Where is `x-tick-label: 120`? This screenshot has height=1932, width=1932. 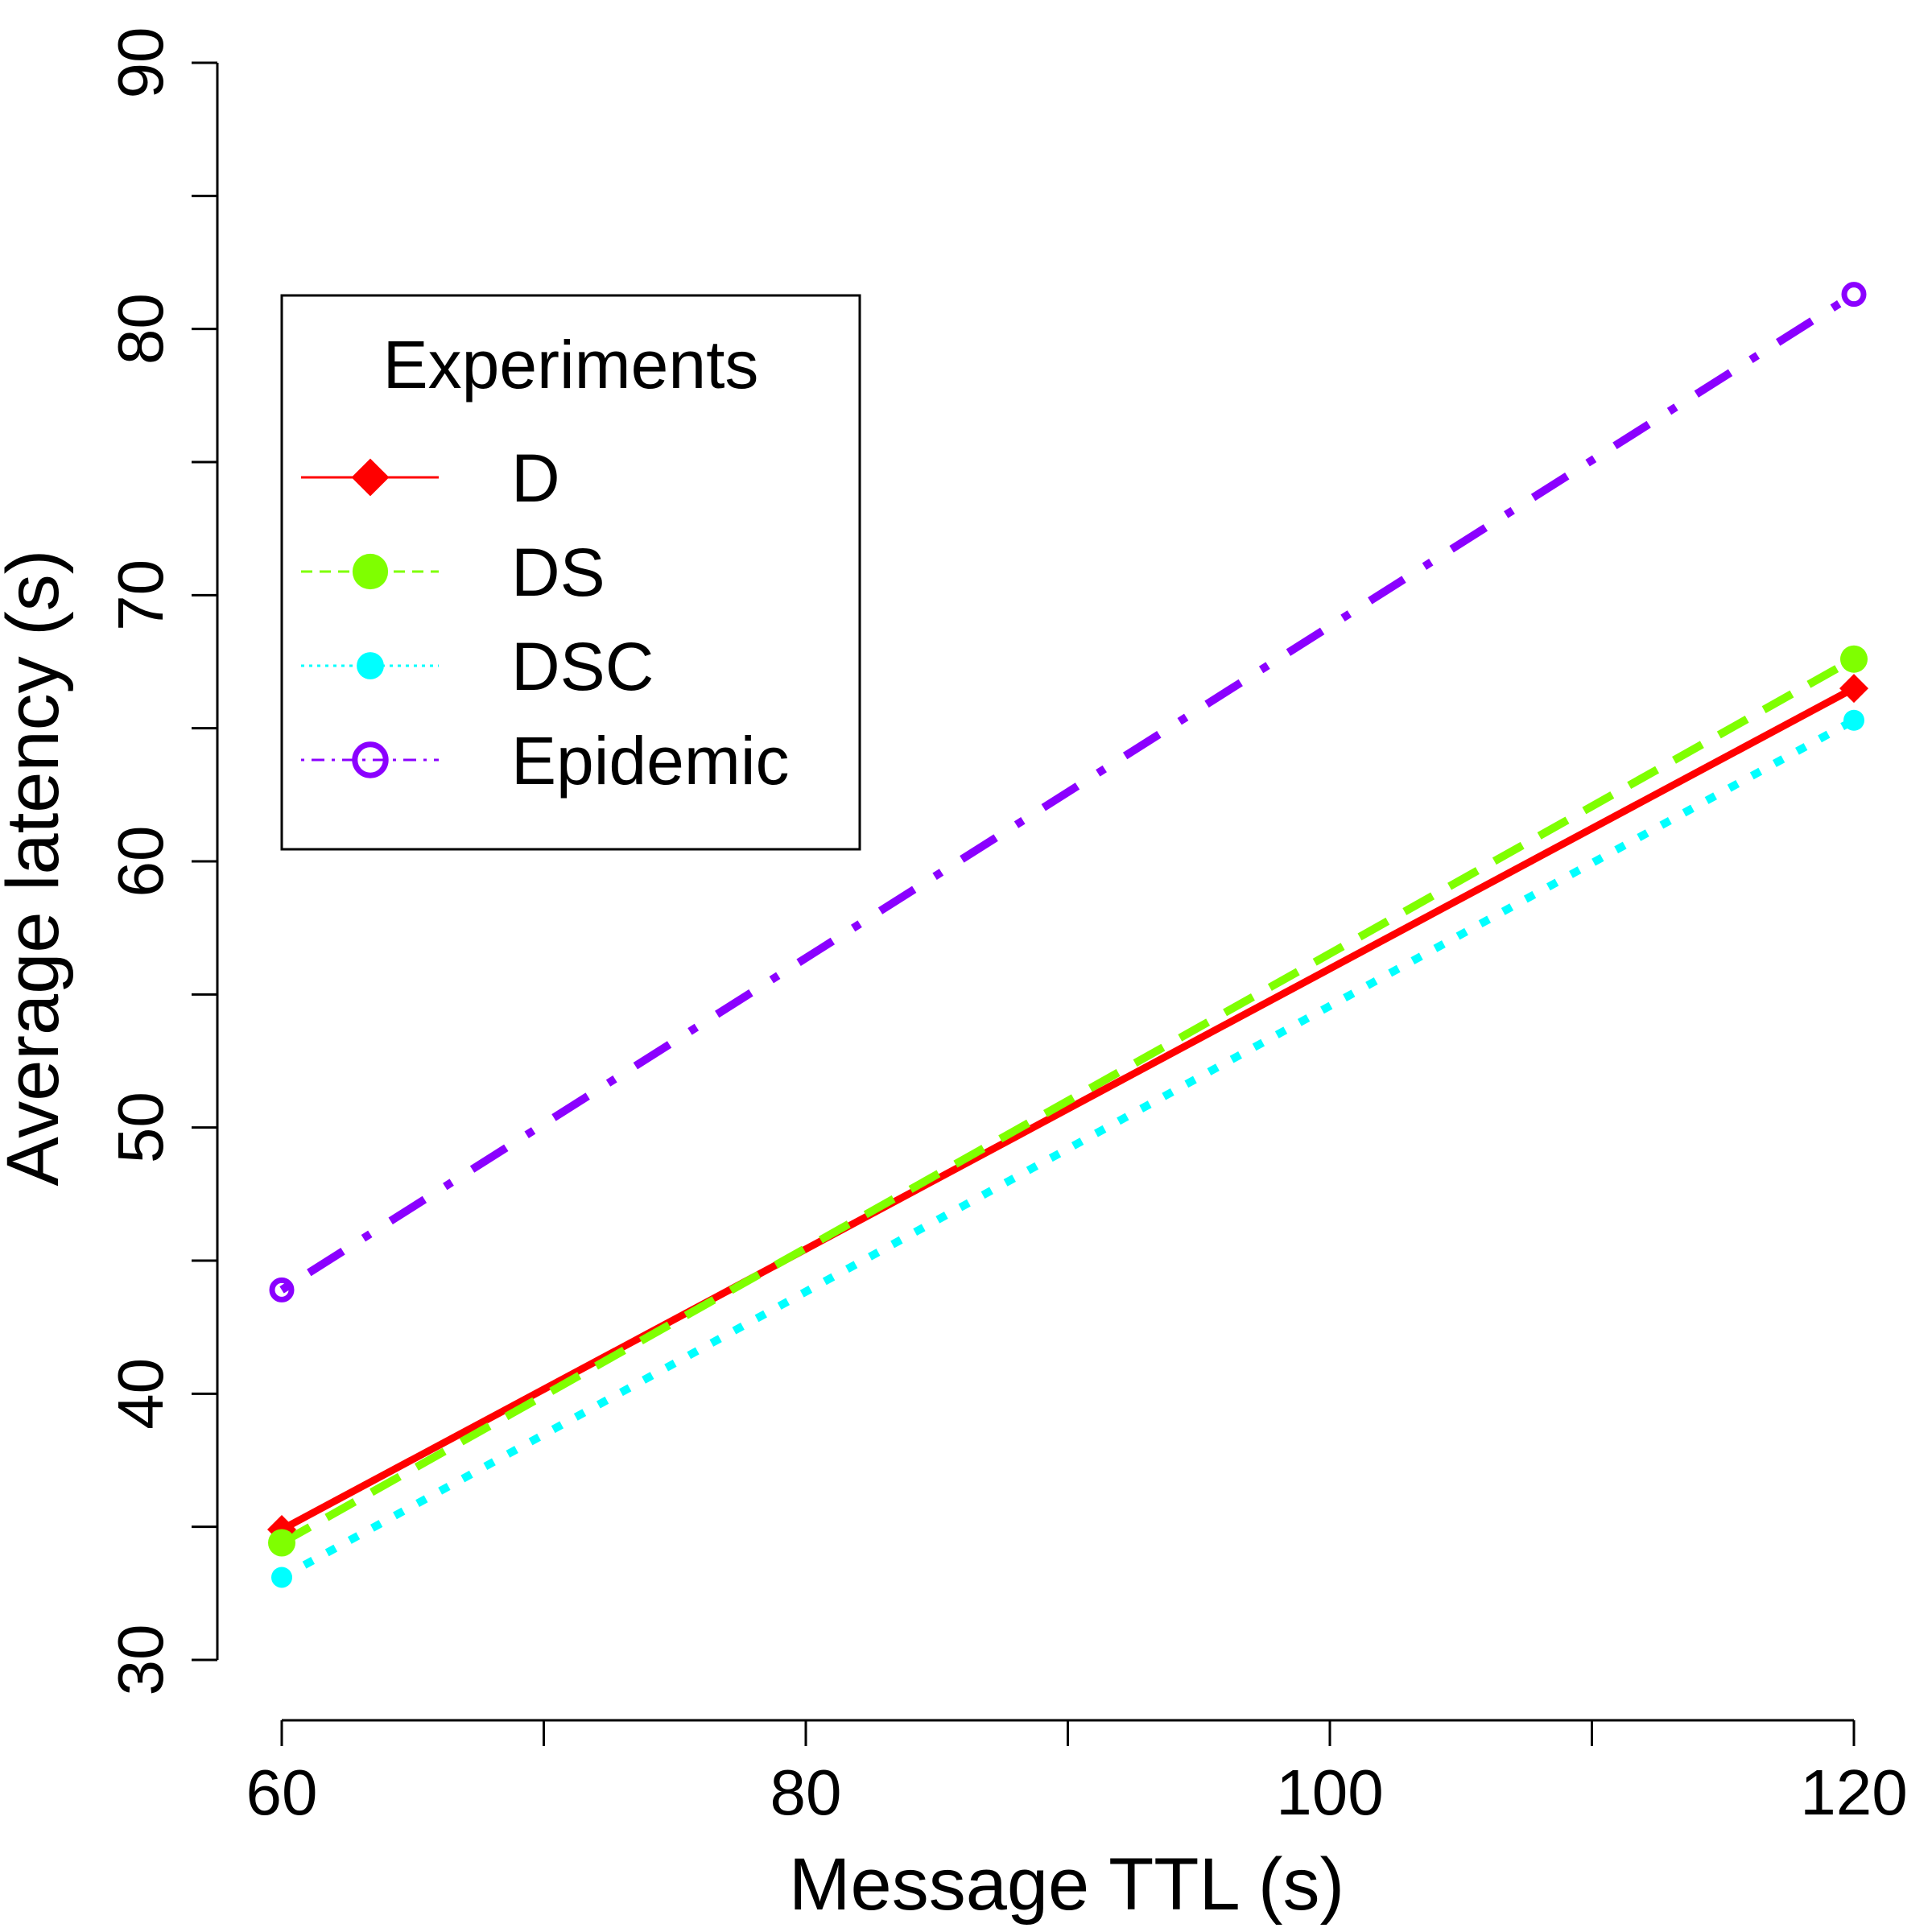 x-tick-label: 120 is located at coordinates (1853, 1792).